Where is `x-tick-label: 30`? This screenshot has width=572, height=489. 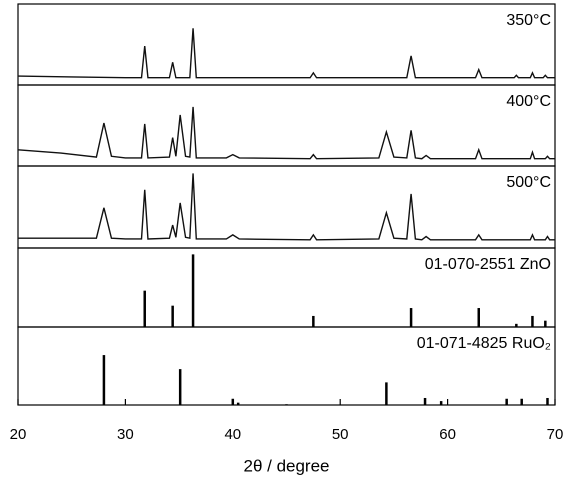 x-tick-label: 30 is located at coordinates (125, 434).